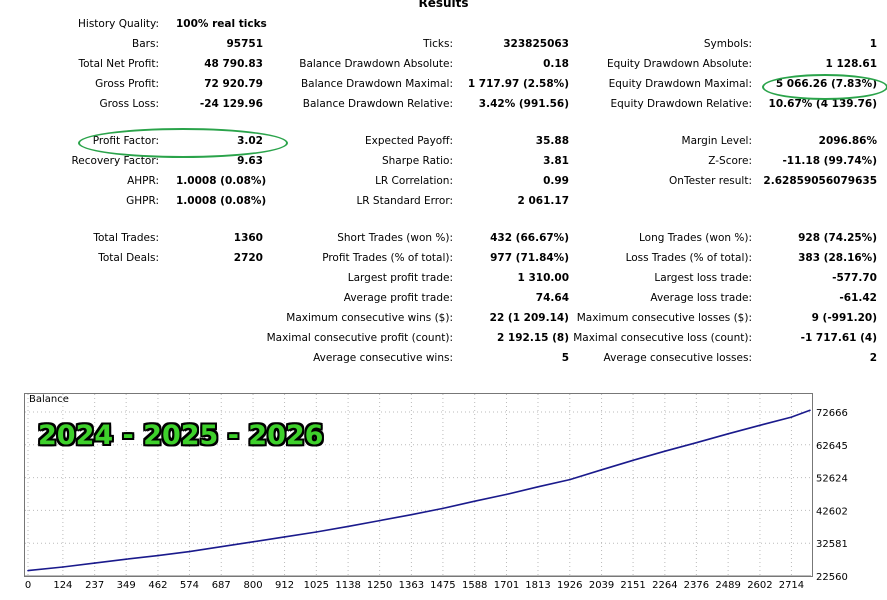  What do you see at coordinates (820, 181) in the screenshot?
I see `stat-value: 2.62859056079635` at bounding box center [820, 181].